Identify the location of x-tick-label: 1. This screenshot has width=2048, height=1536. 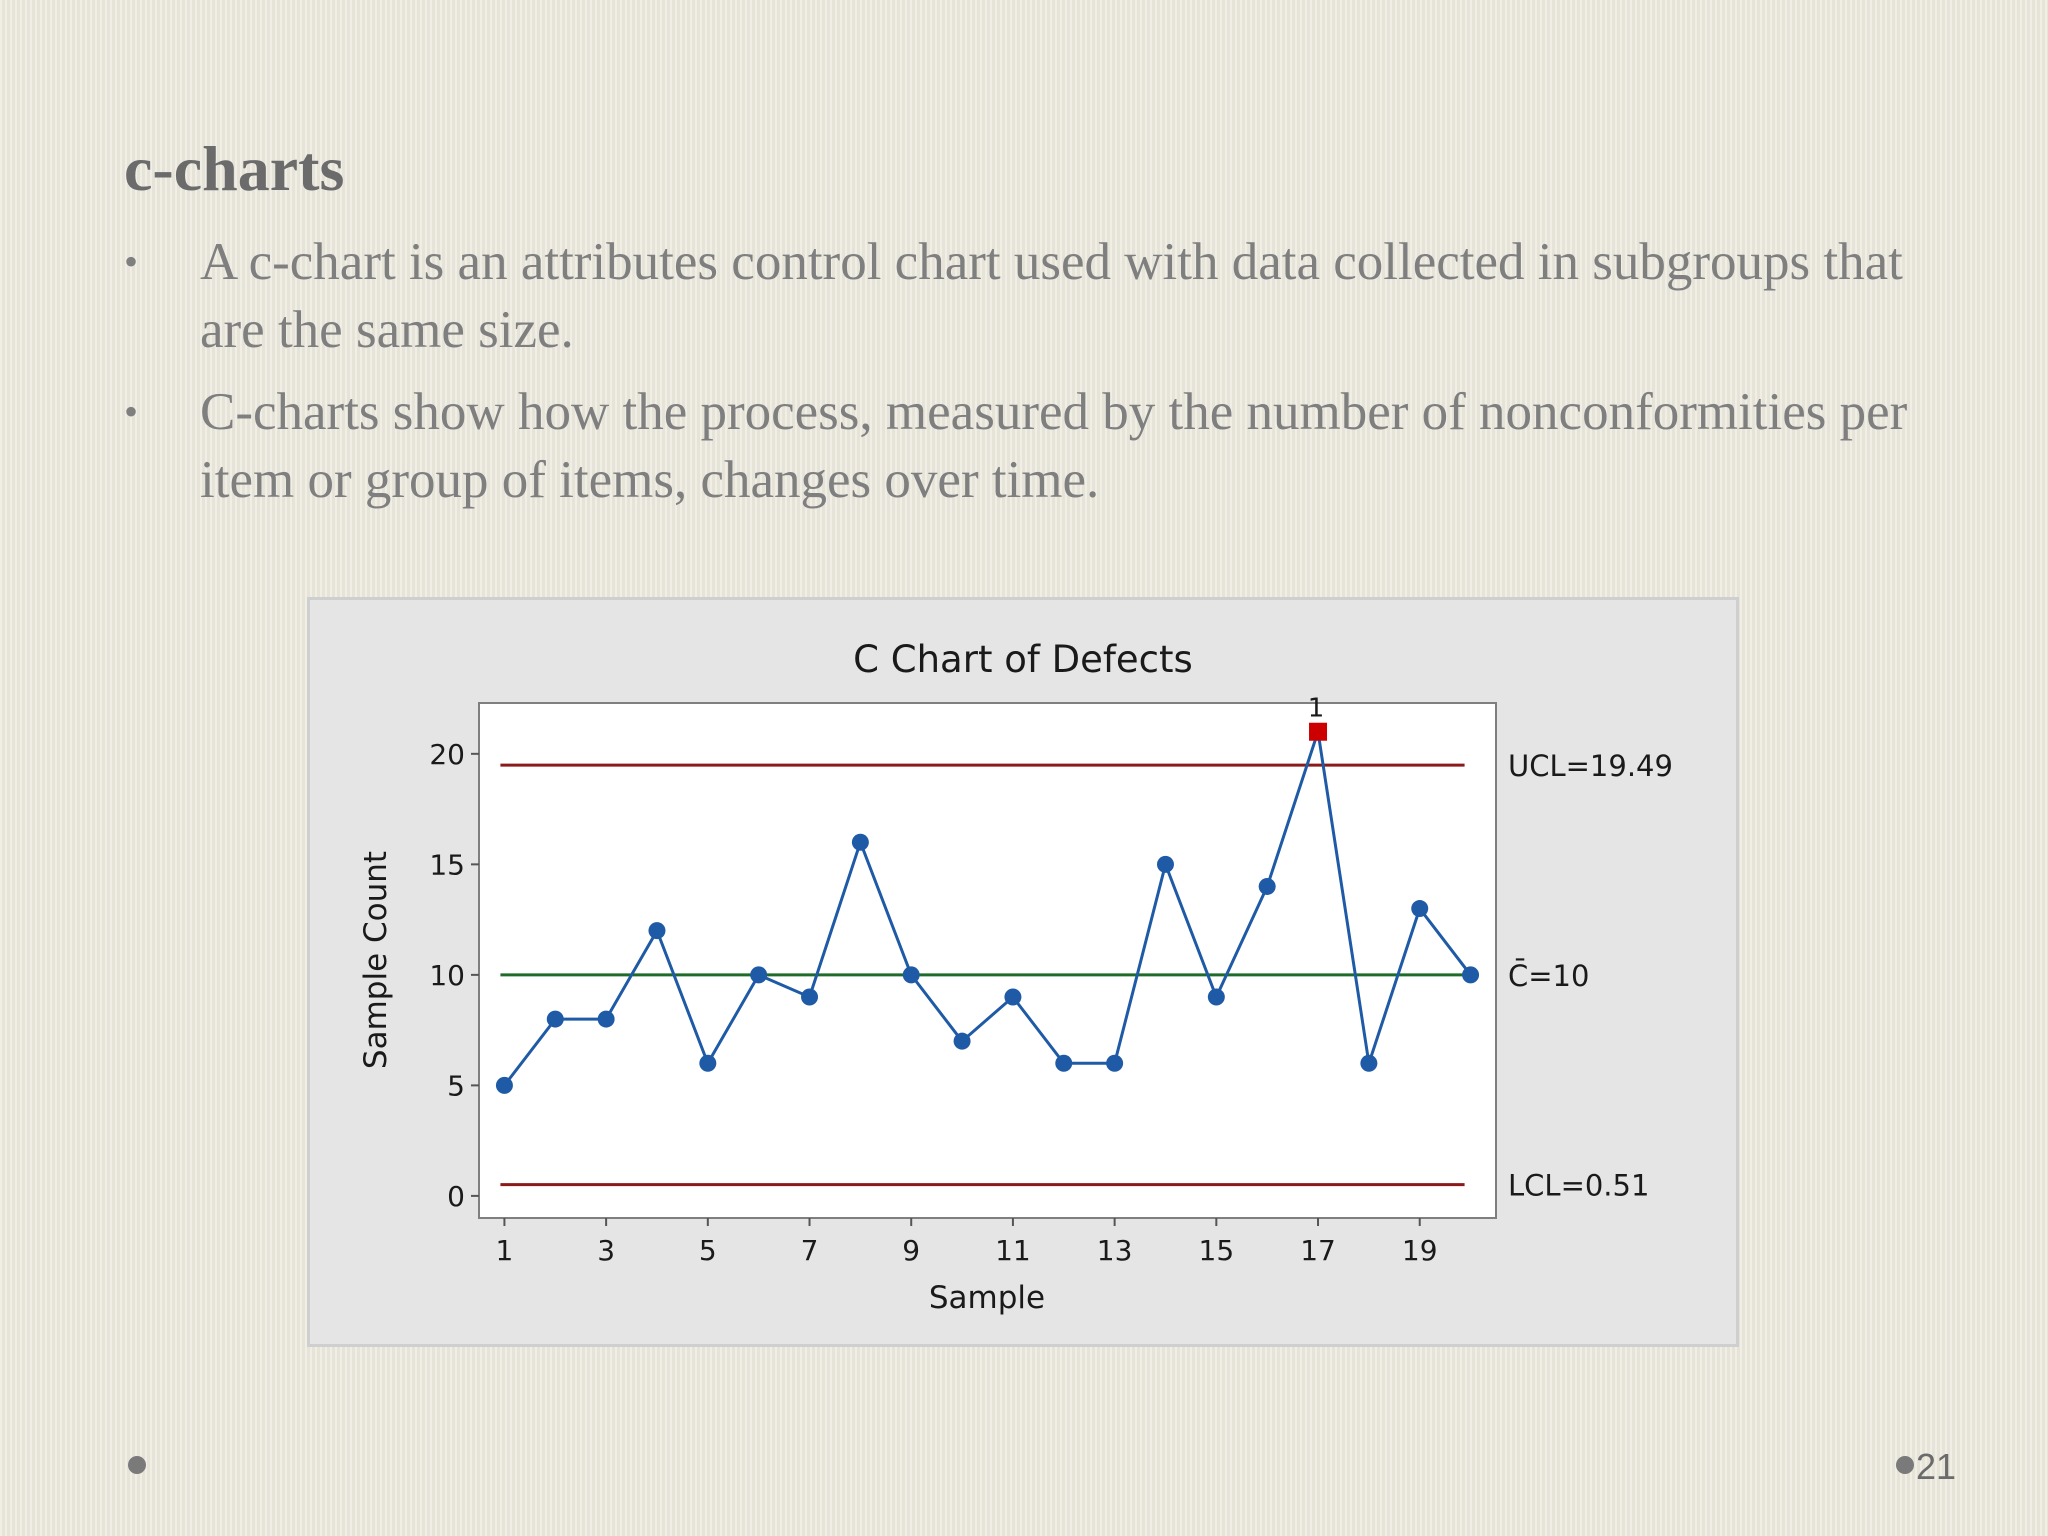
(505, 1250).